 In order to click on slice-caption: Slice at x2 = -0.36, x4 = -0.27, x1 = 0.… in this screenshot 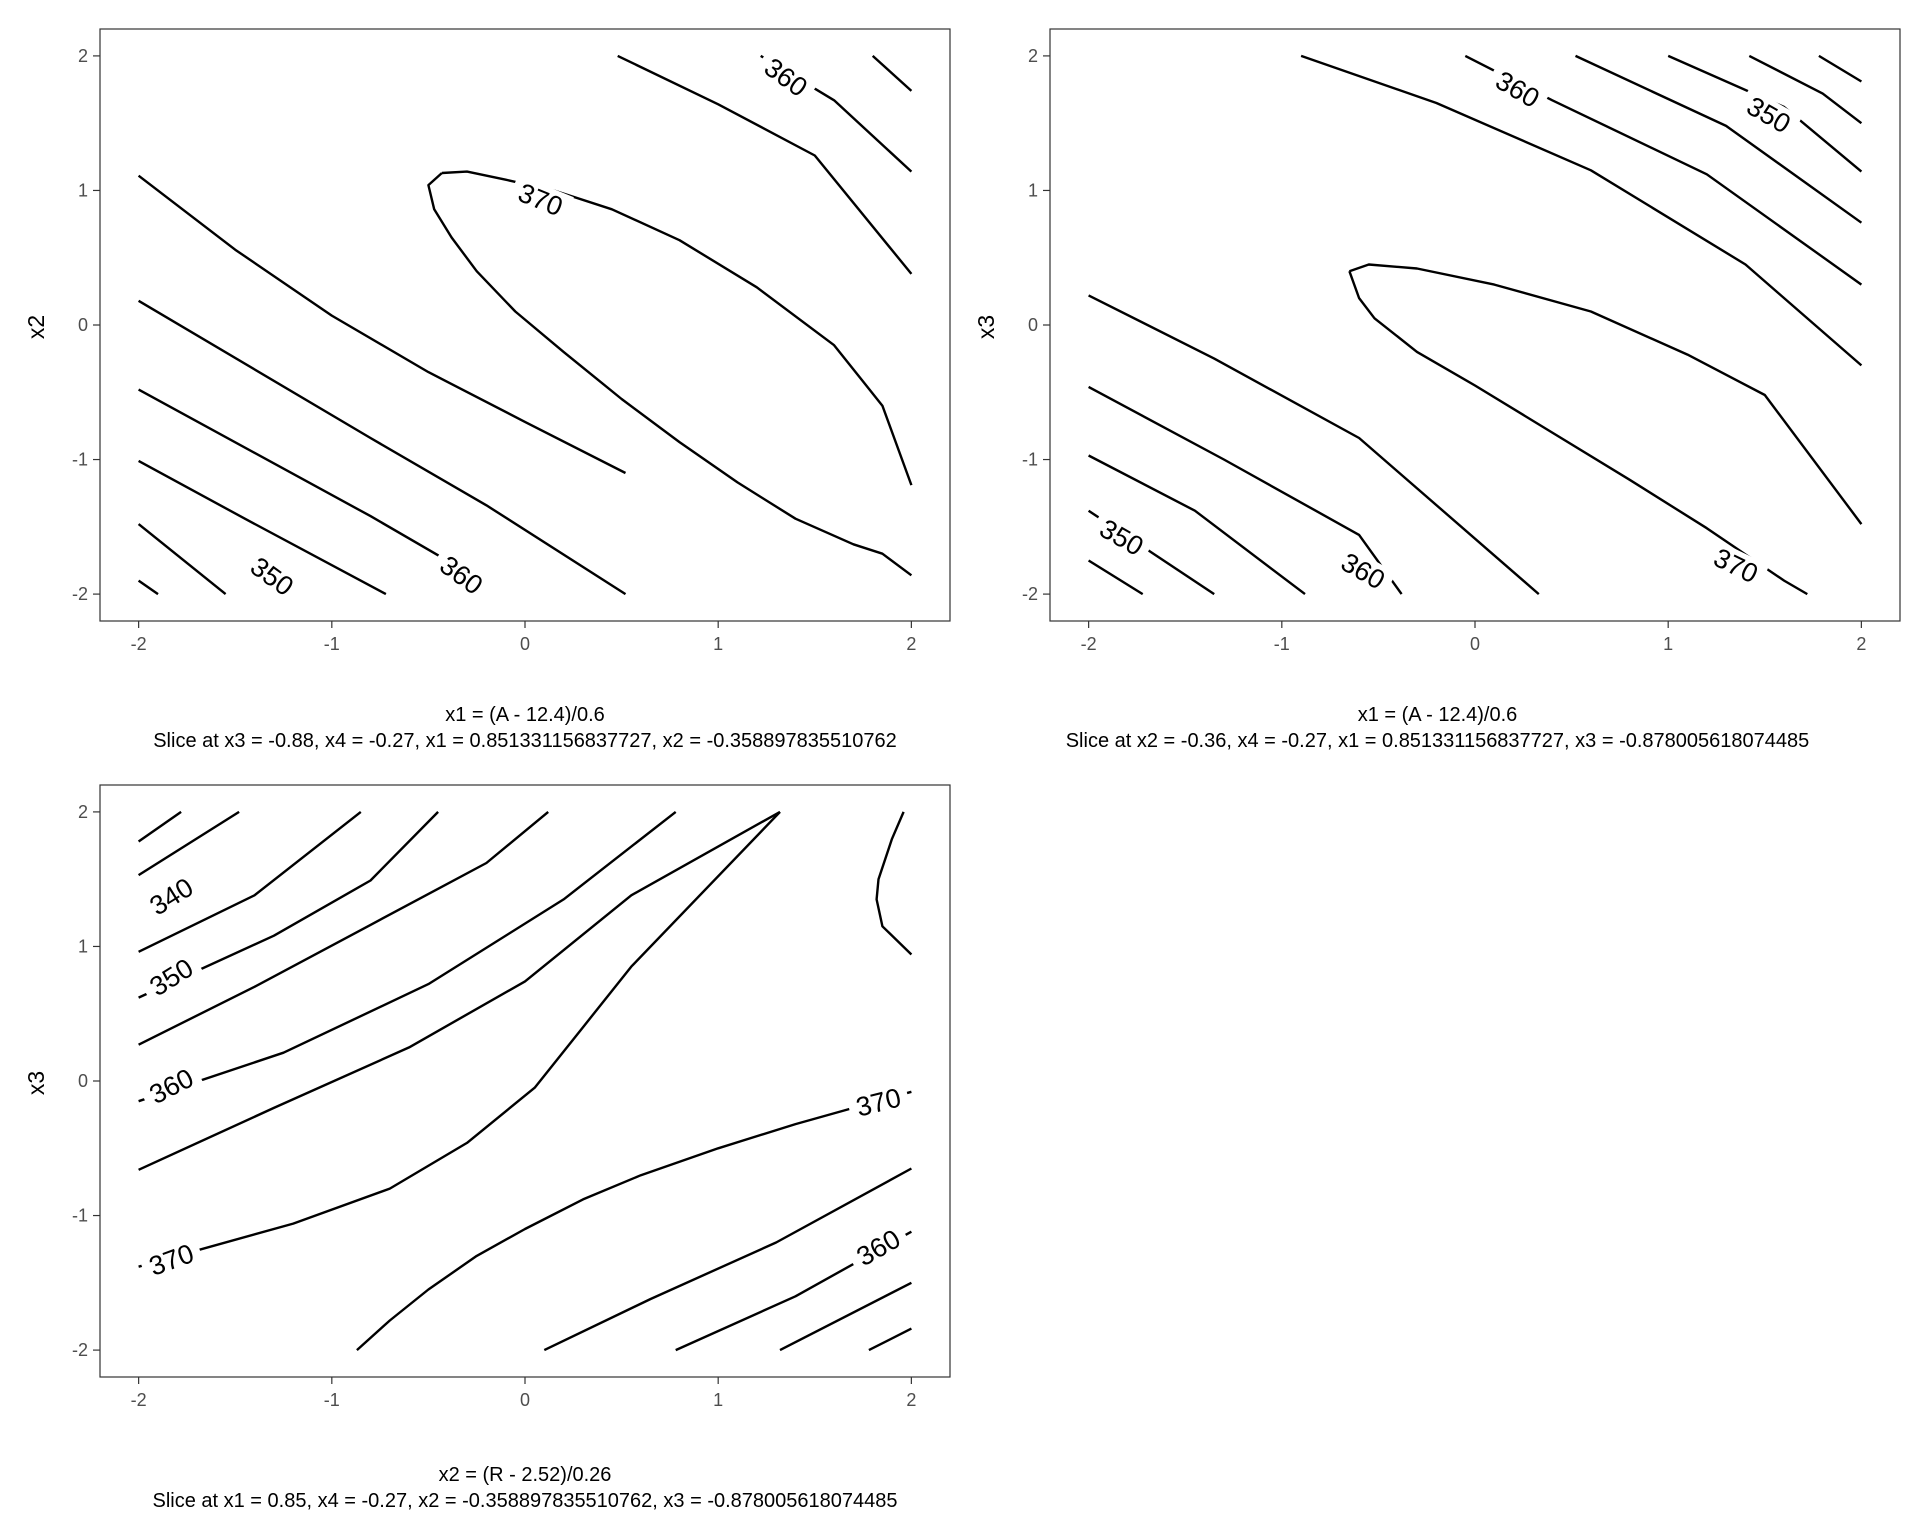, I will do `click(1437, 741)`.